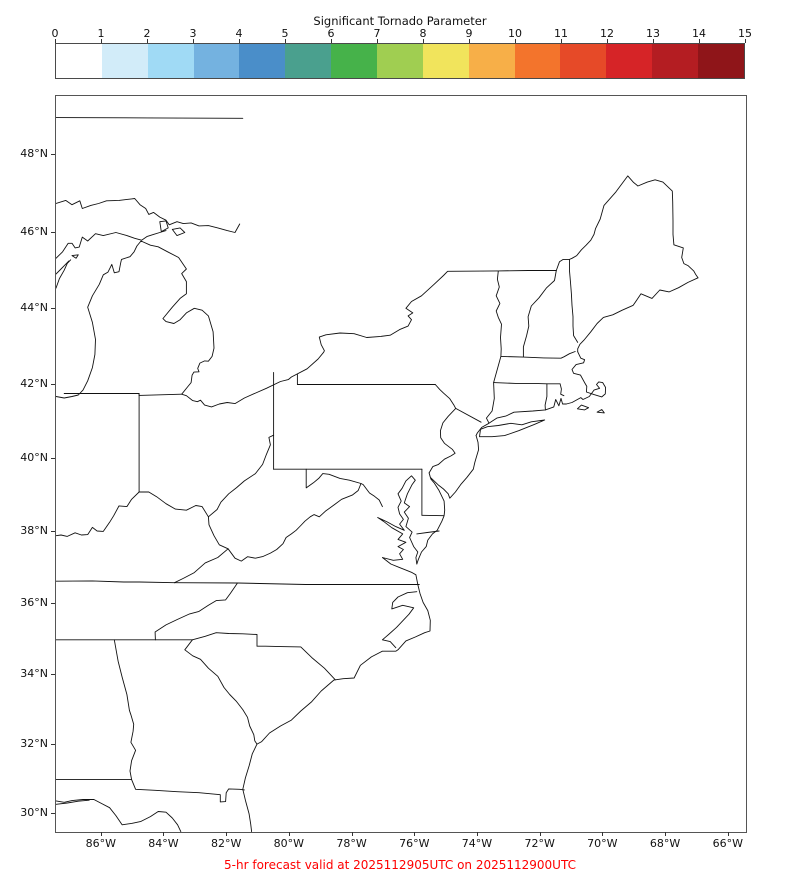 The height and width of the screenshot is (875, 800). I want to click on y-tick-label: 30°N, so click(34, 812).